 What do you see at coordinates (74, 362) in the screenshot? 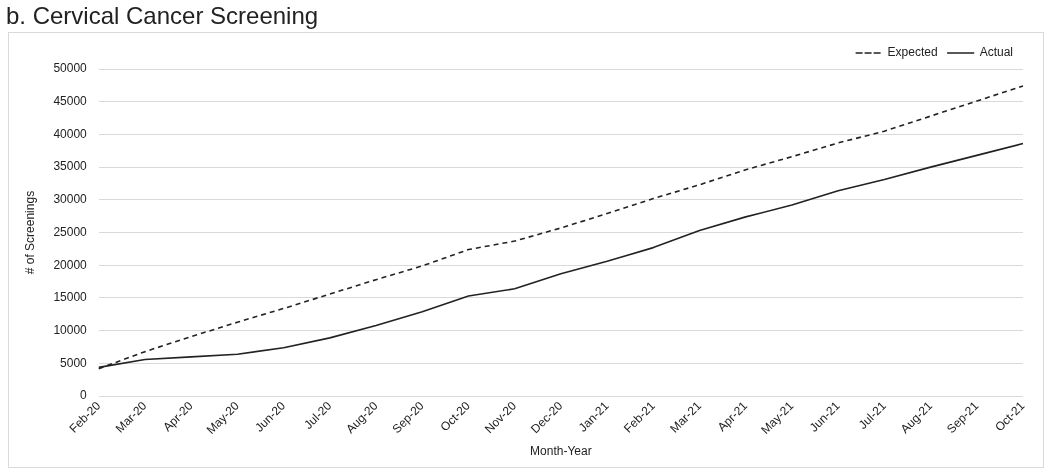
I see `y-tick-label: 5000` at bounding box center [74, 362].